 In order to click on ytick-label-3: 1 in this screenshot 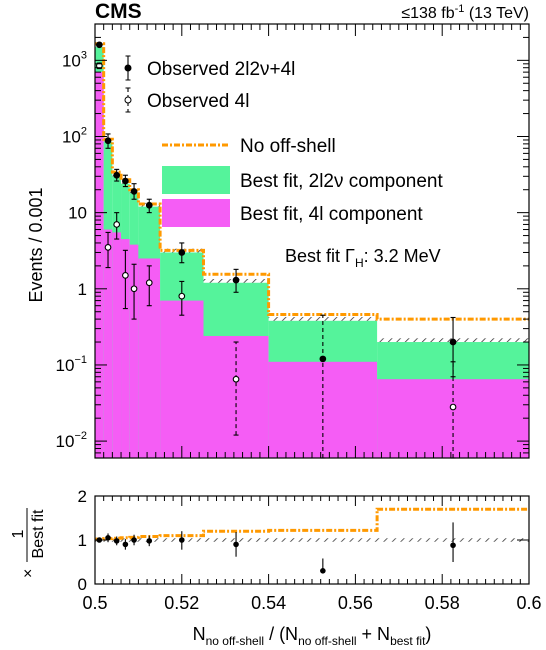, I will do `click(82, 289)`.